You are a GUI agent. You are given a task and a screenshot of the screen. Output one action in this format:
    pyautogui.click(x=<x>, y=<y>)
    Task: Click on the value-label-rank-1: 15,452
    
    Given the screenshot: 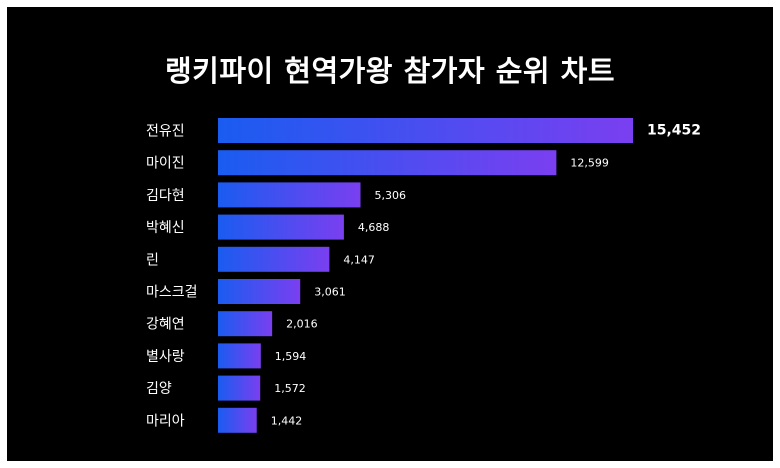 What is the action you would take?
    pyautogui.click(x=674, y=131)
    